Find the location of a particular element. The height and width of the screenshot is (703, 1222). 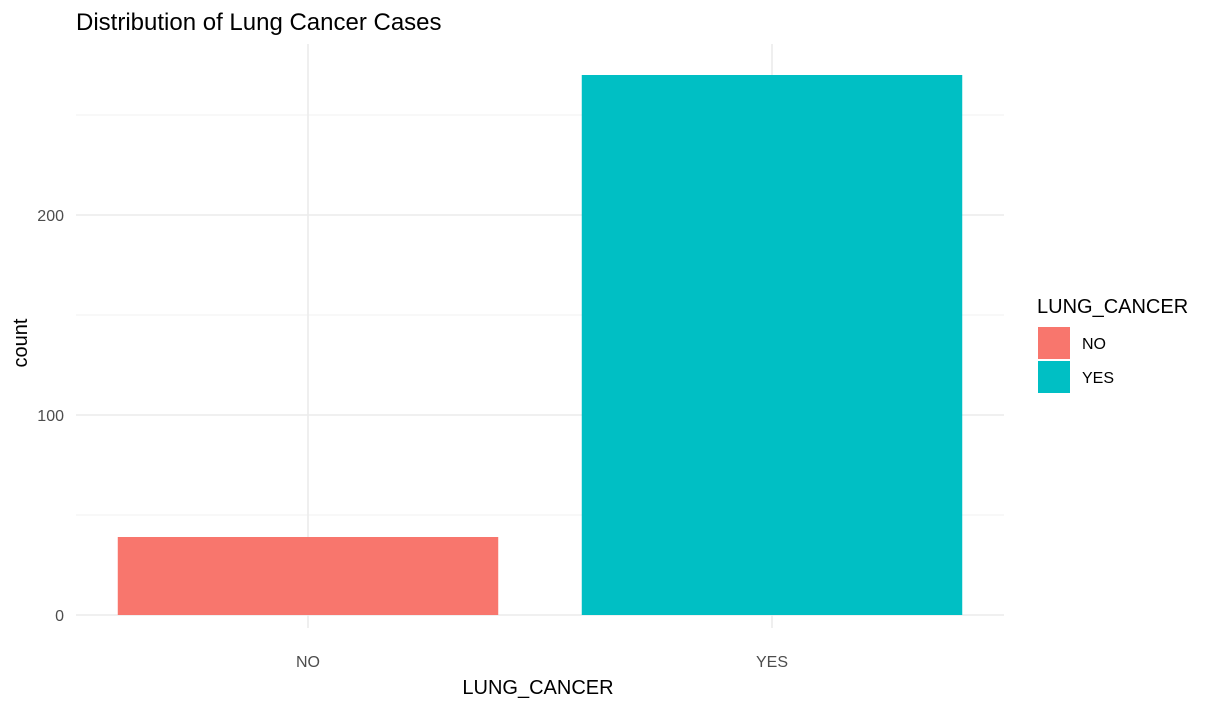

legend-key-no is located at coordinates (1054, 343).